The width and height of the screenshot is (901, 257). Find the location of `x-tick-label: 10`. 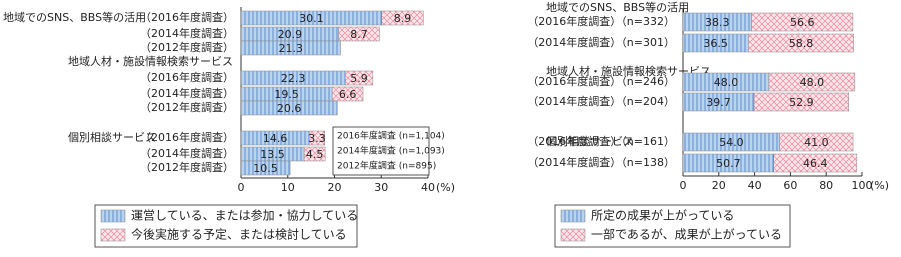

x-tick-label: 10 is located at coordinates (288, 187).